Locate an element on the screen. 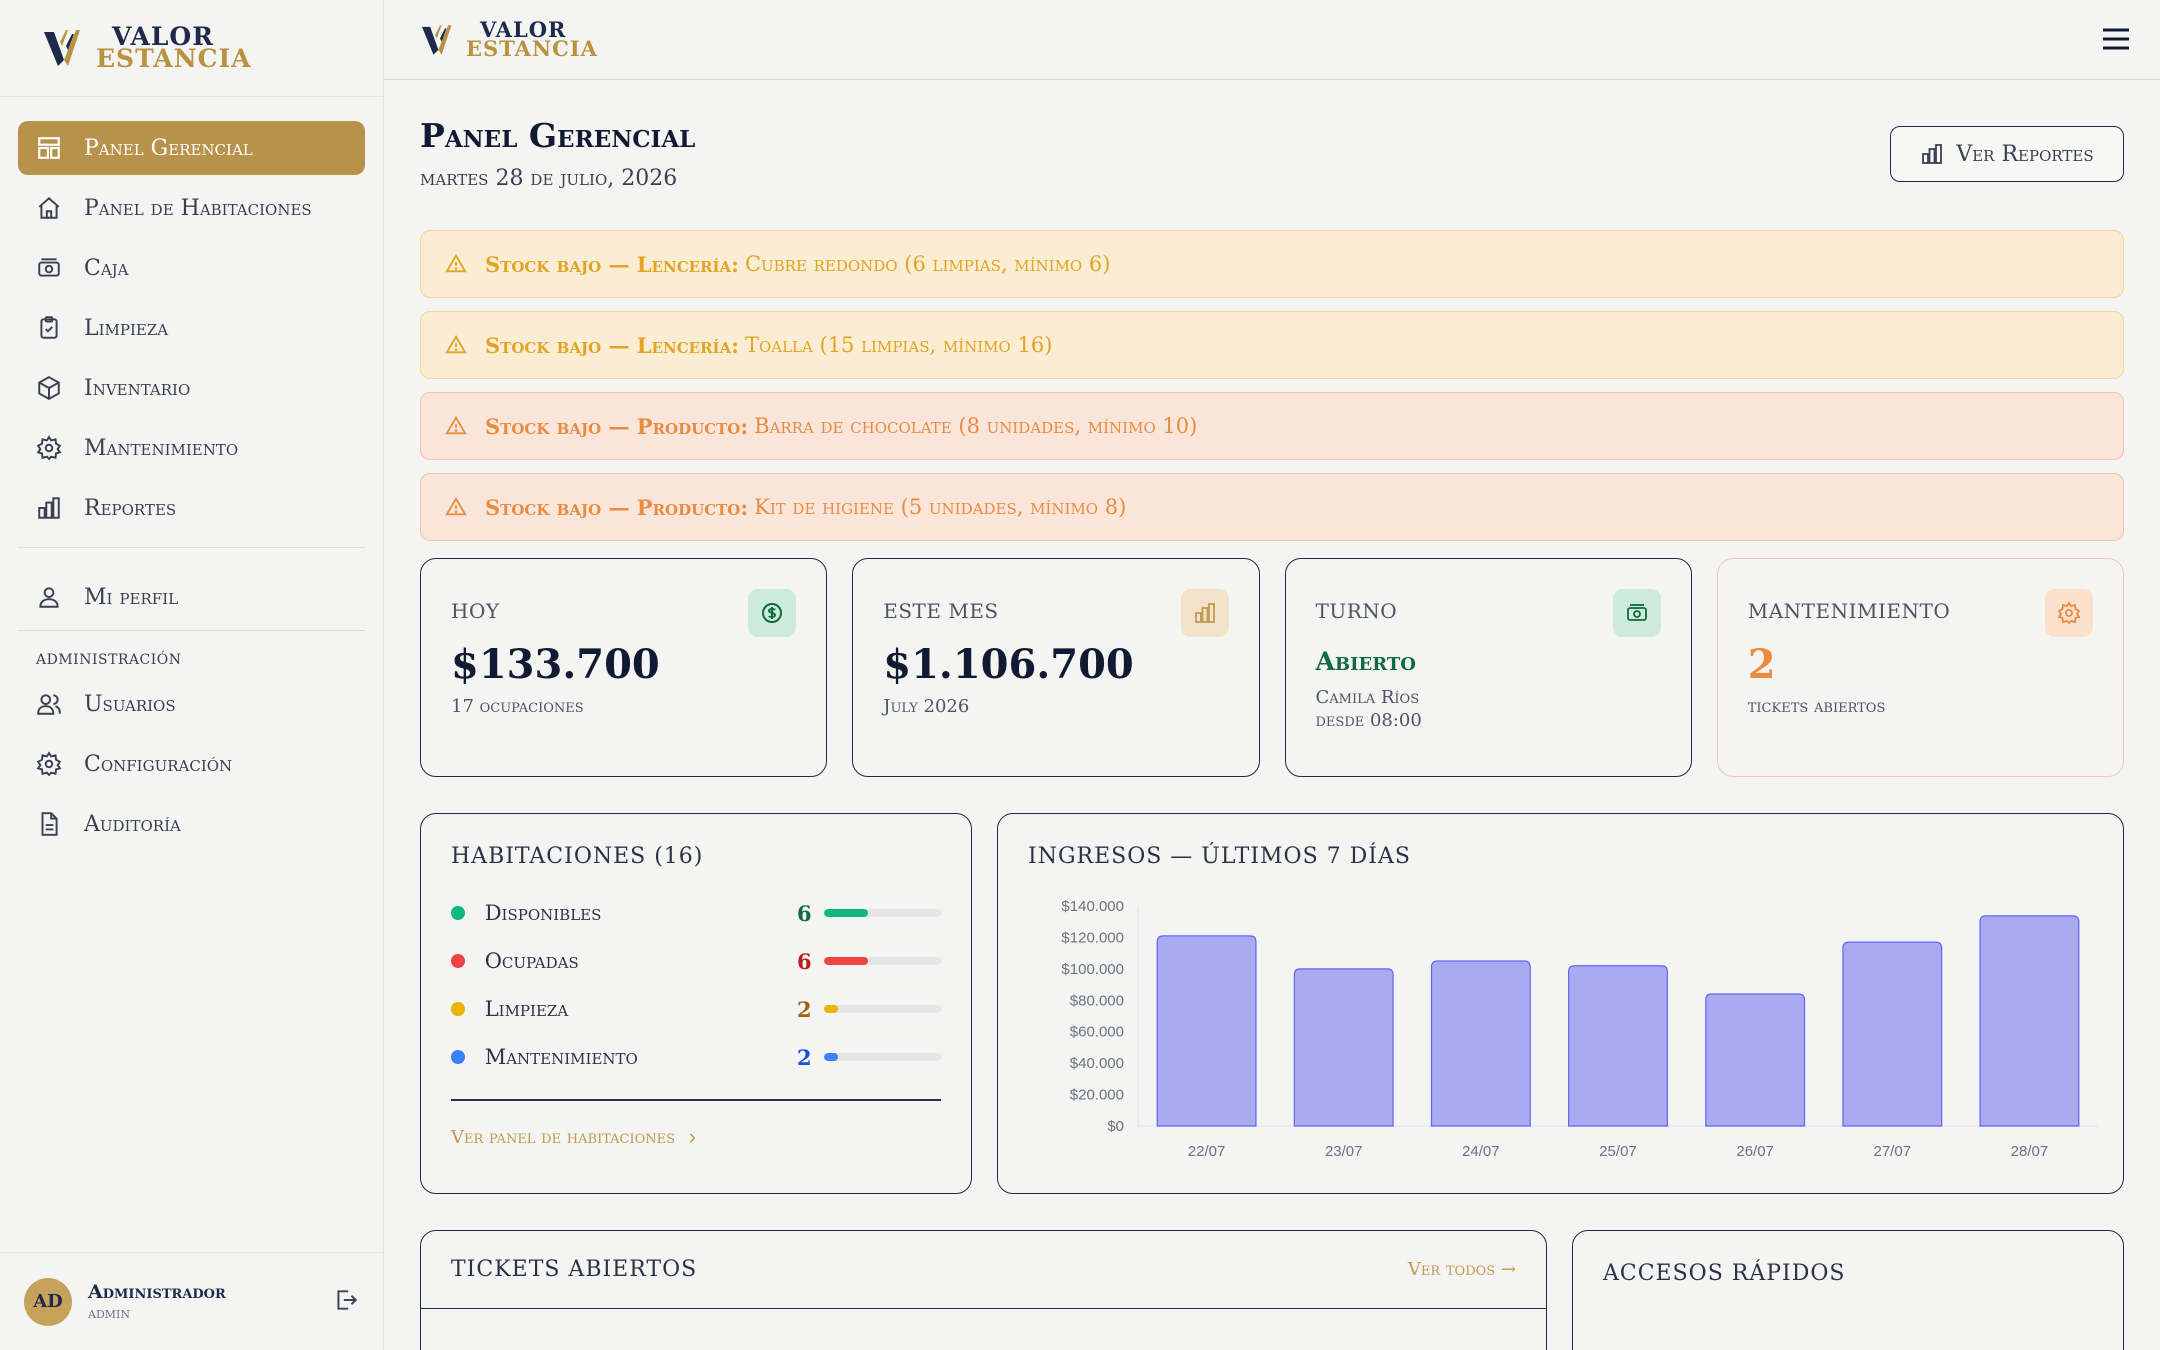  stat-card-month: ESTE MES $1.106.700 July 2026 is located at coordinates (1056, 667).